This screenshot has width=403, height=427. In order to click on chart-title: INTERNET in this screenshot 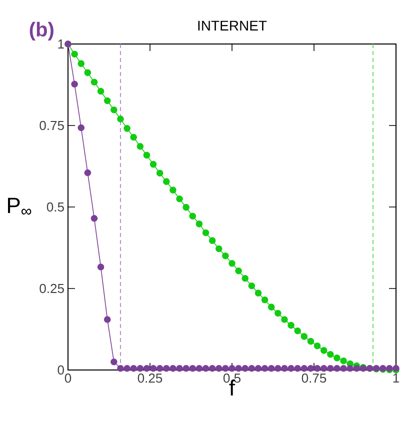, I will do `click(232, 25)`.